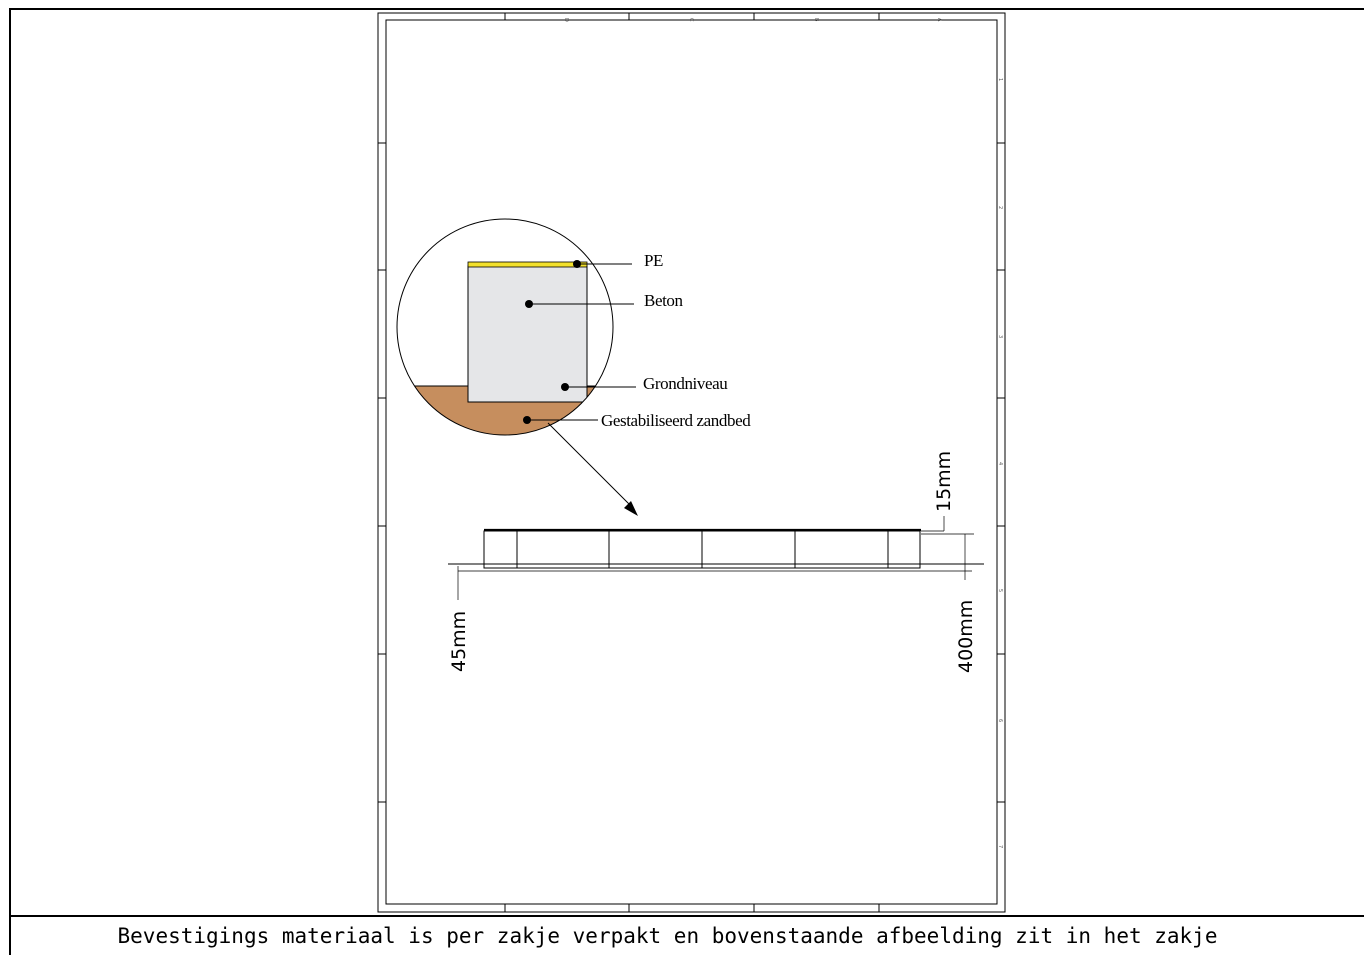 This screenshot has height=955, width=1364. Describe the element at coordinates (1000, 207) in the screenshot. I see `zone-label-2: 2` at that location.